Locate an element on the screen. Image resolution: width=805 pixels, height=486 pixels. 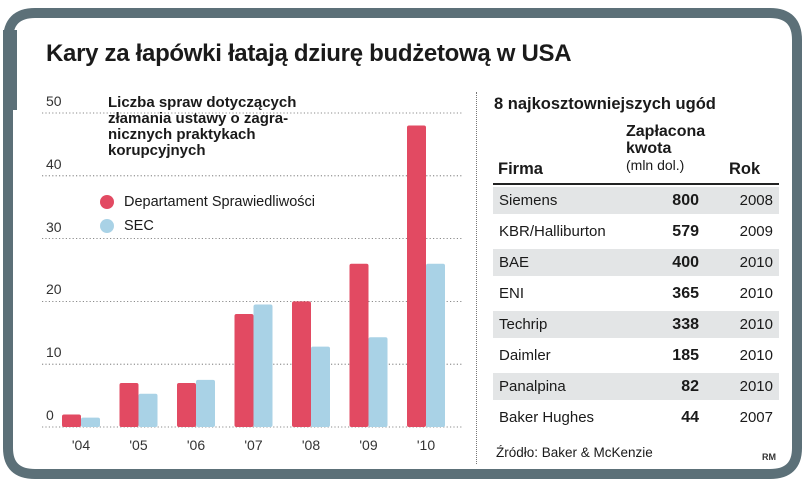
cell-amount: 400 is located at coordinates (685, 262).